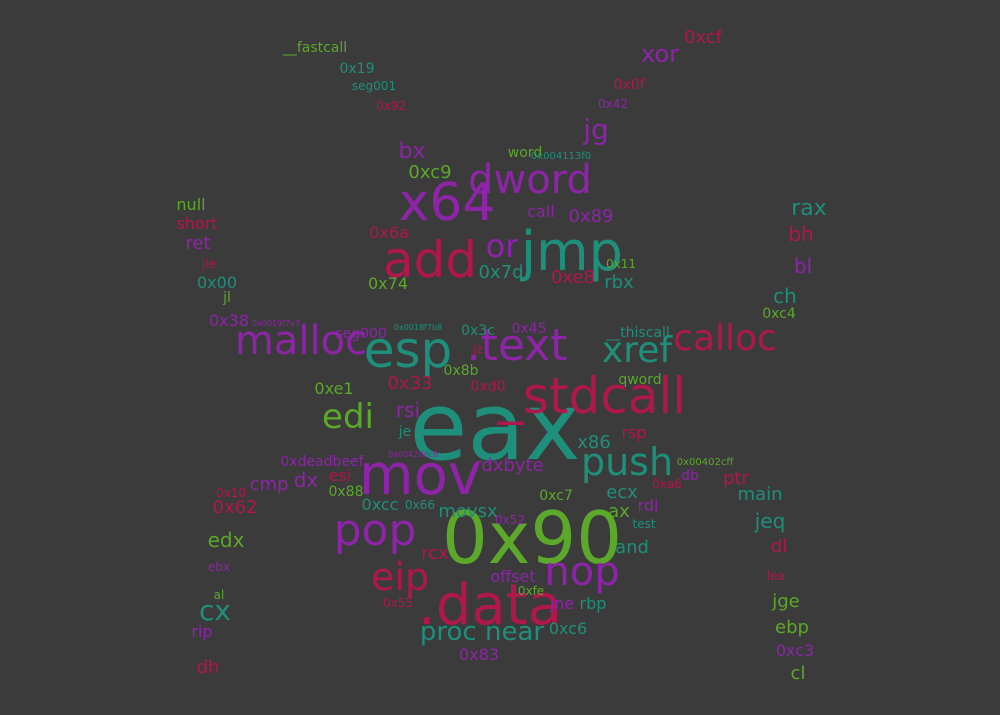 The width and height of the screenshot is (1000, 715). What do you see at coordinates (400, 577) in the screenshot?
I see `word-eip: eip` at bounding box center [400, 577].